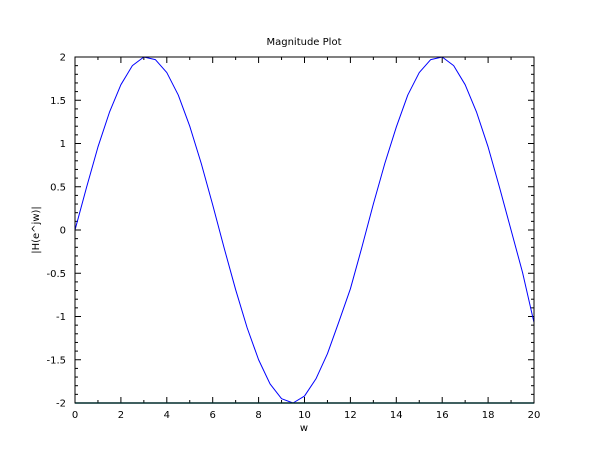 The height and width of the screenshot is (464, 610). Describe the element at coordinates (303, 42) in the screenshot. I see `chart-title: Magnitude Plot` at that location.